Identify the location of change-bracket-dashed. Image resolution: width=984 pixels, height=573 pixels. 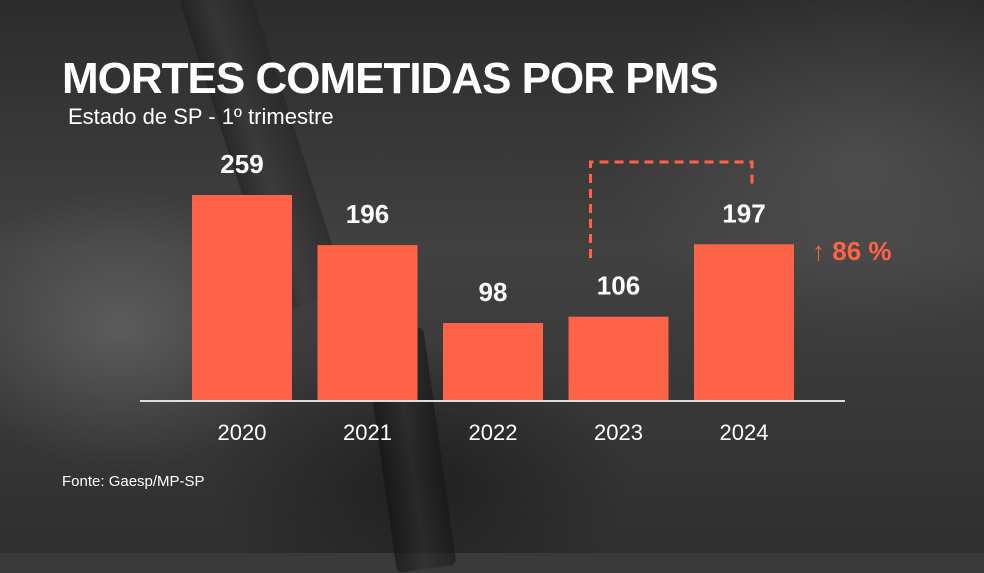
(671, 209).